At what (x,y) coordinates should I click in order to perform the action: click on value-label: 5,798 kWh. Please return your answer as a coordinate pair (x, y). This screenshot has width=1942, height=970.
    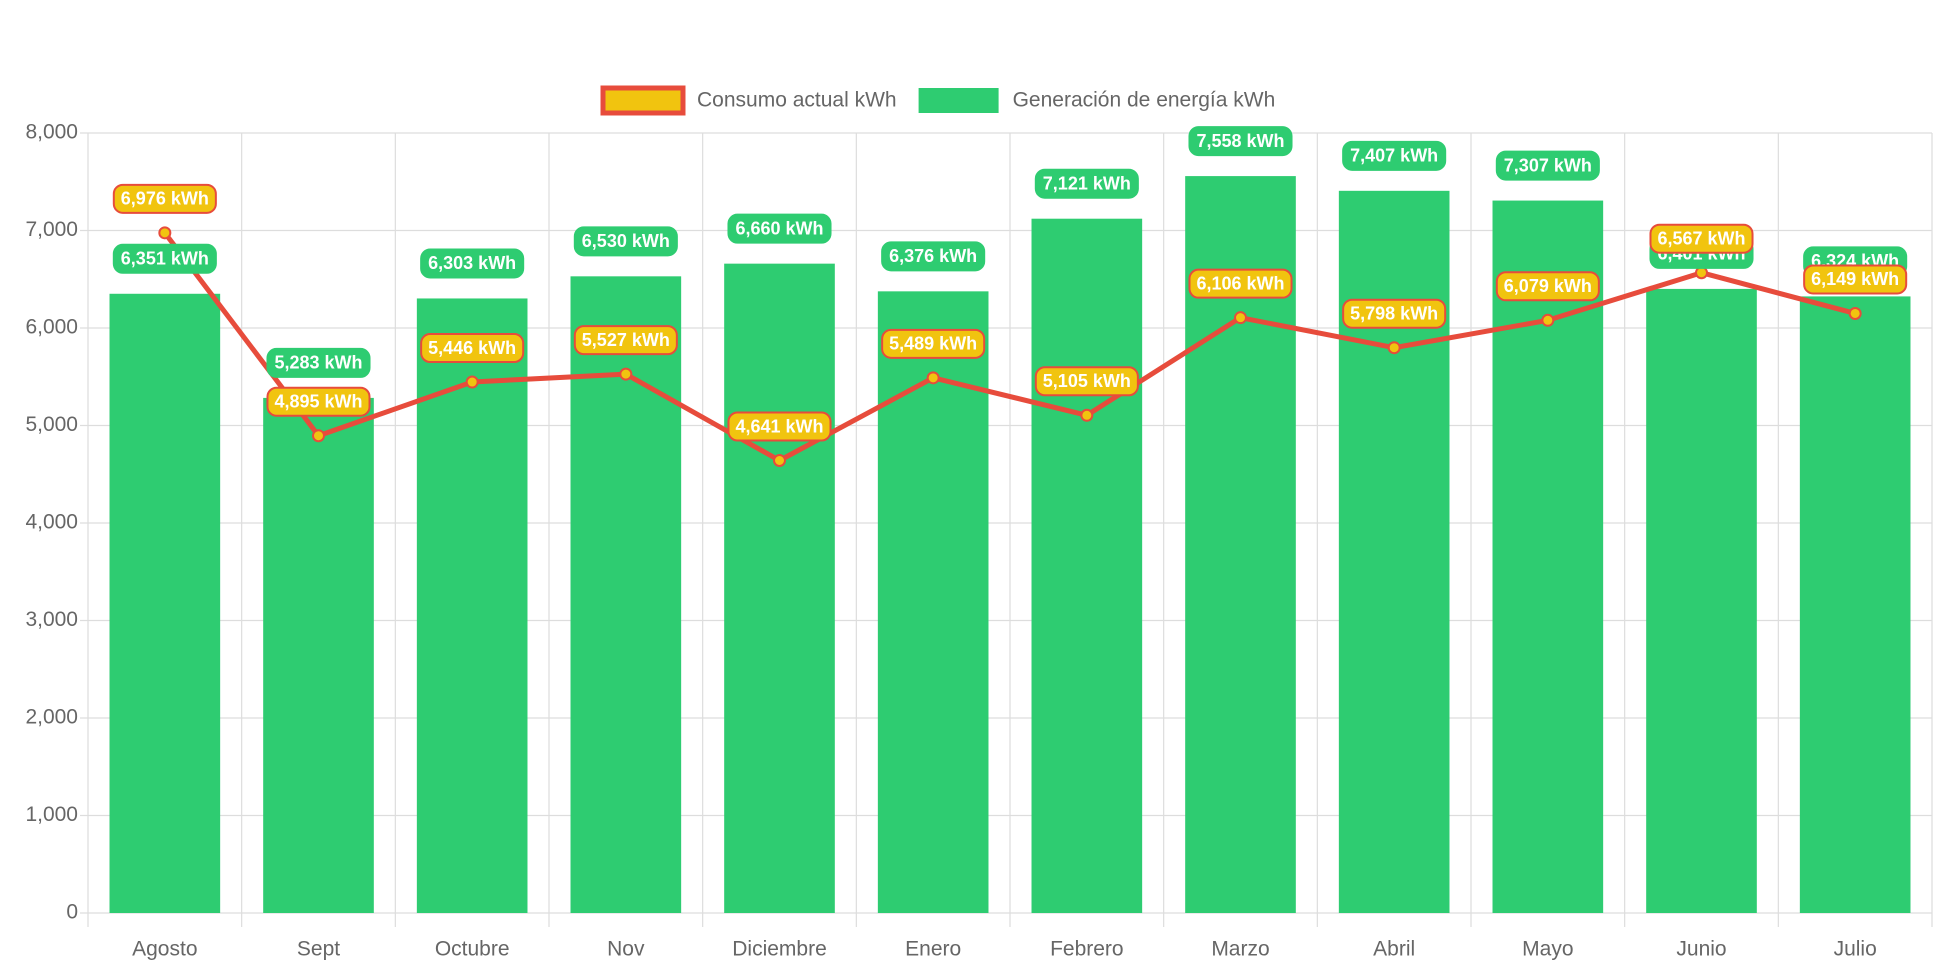
    Looking at the image, I should click on (1394, 313).